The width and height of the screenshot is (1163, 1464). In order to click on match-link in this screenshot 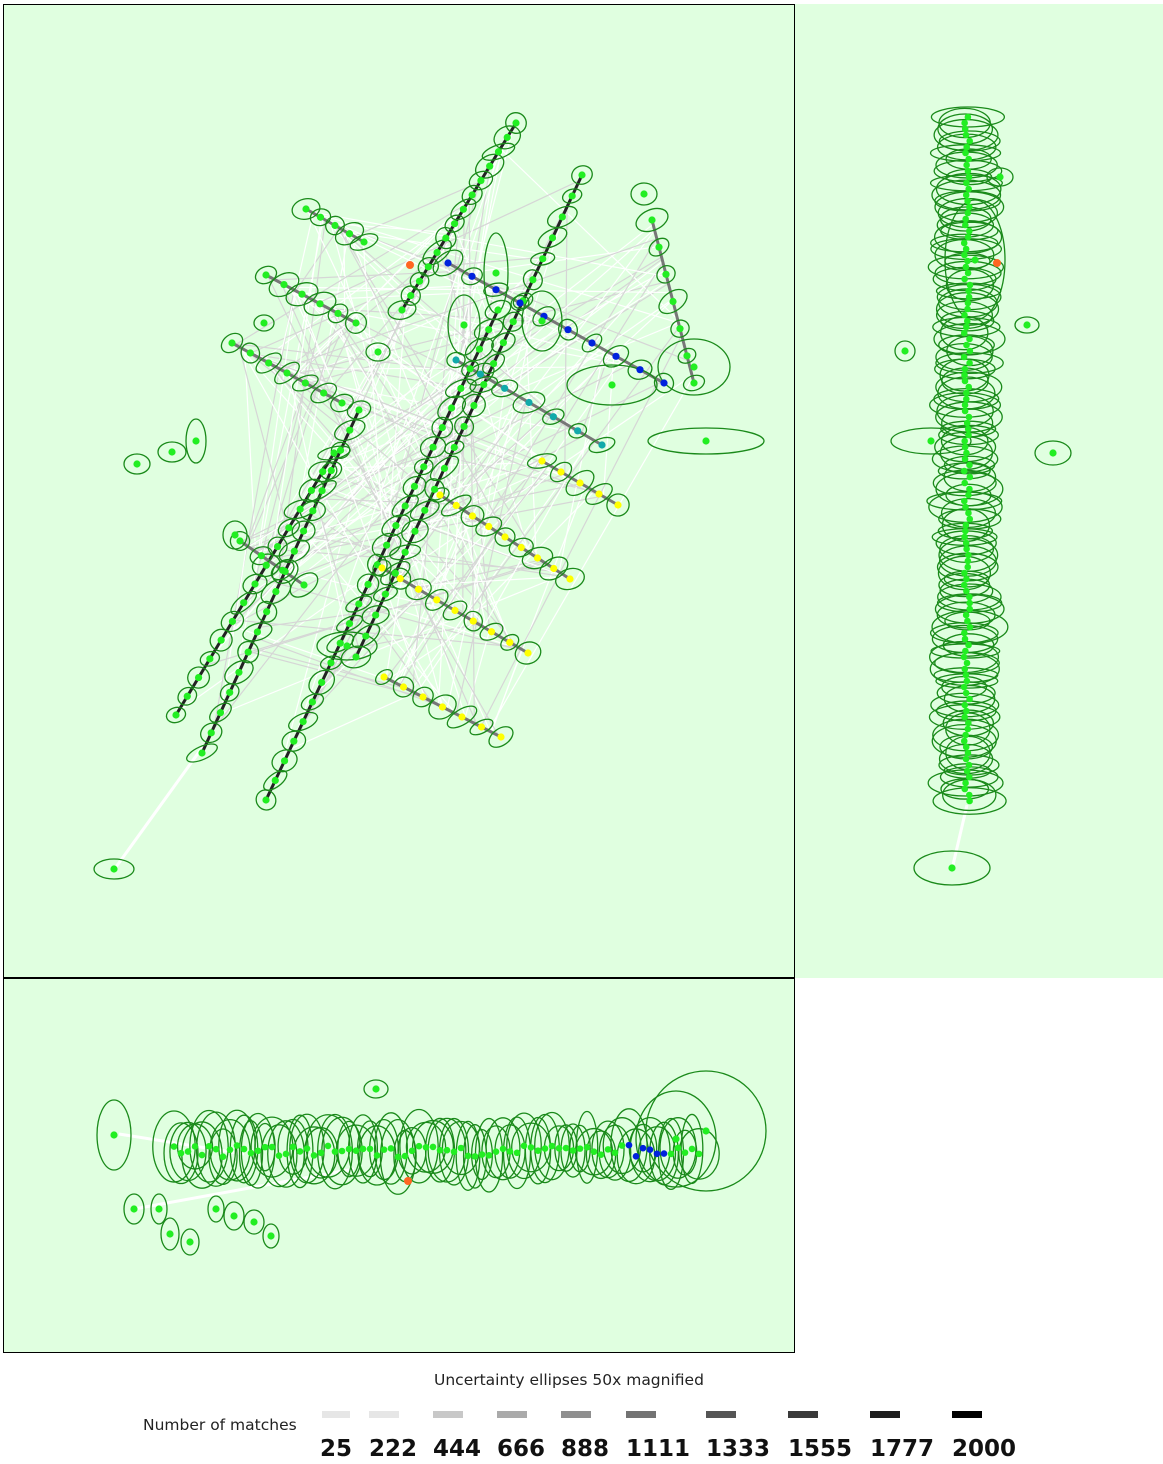, I will do `click(448, 242)`.